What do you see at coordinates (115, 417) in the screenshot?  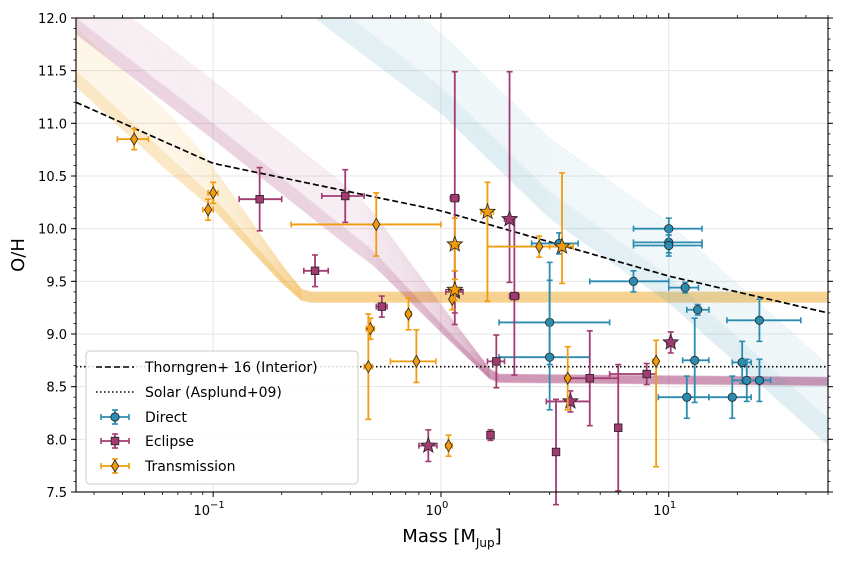 I see `legend-circle-marker` at bounding box center [115, 417].